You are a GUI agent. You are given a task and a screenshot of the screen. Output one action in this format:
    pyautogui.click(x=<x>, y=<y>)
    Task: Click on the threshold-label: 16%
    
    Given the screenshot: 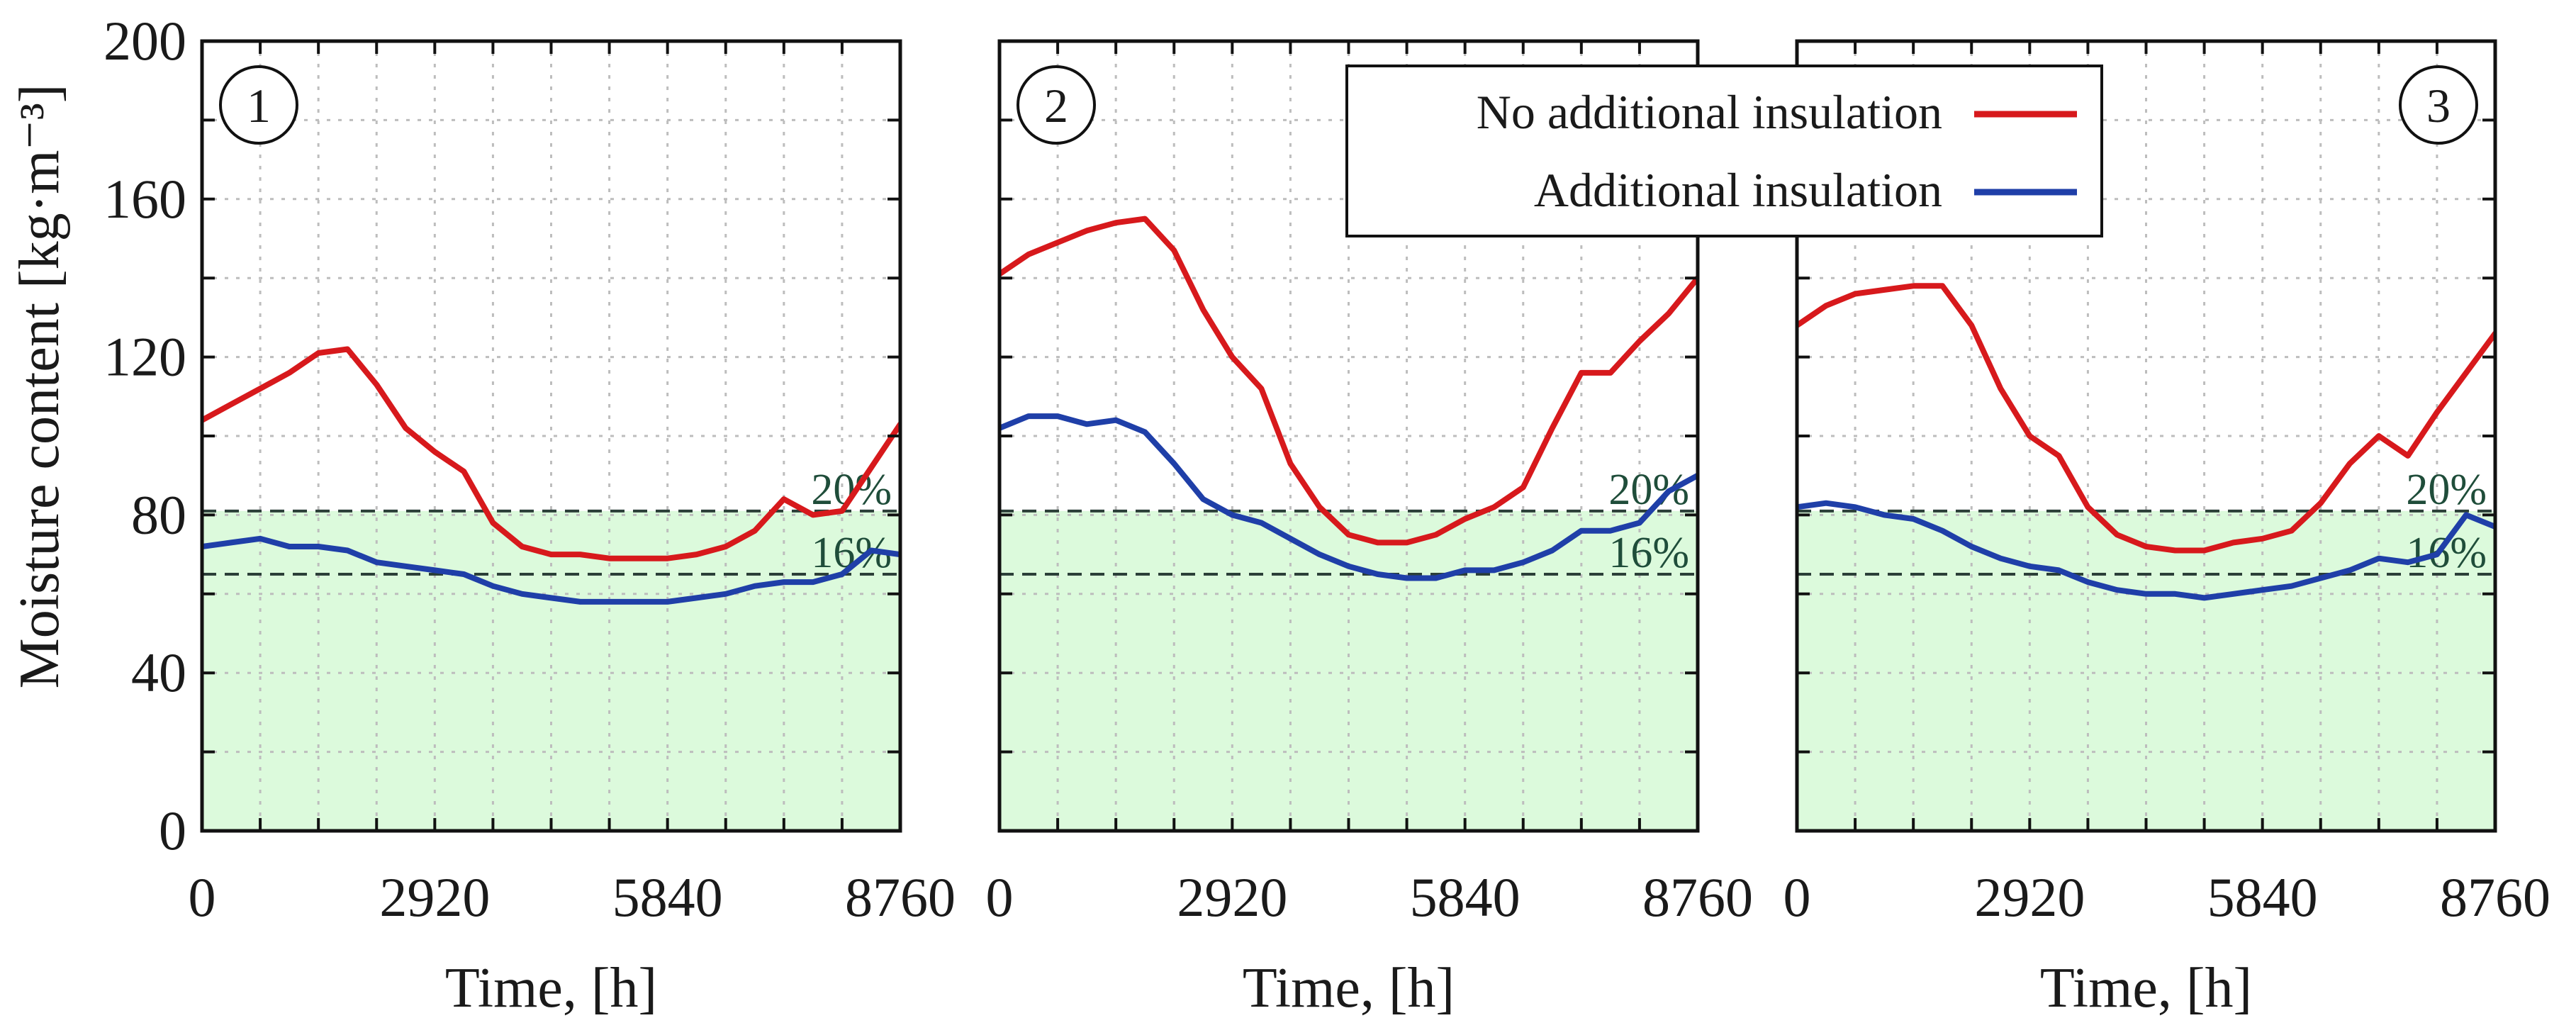 What is the action you would take?
    pyautogui.click(x=2447, y=553)
    